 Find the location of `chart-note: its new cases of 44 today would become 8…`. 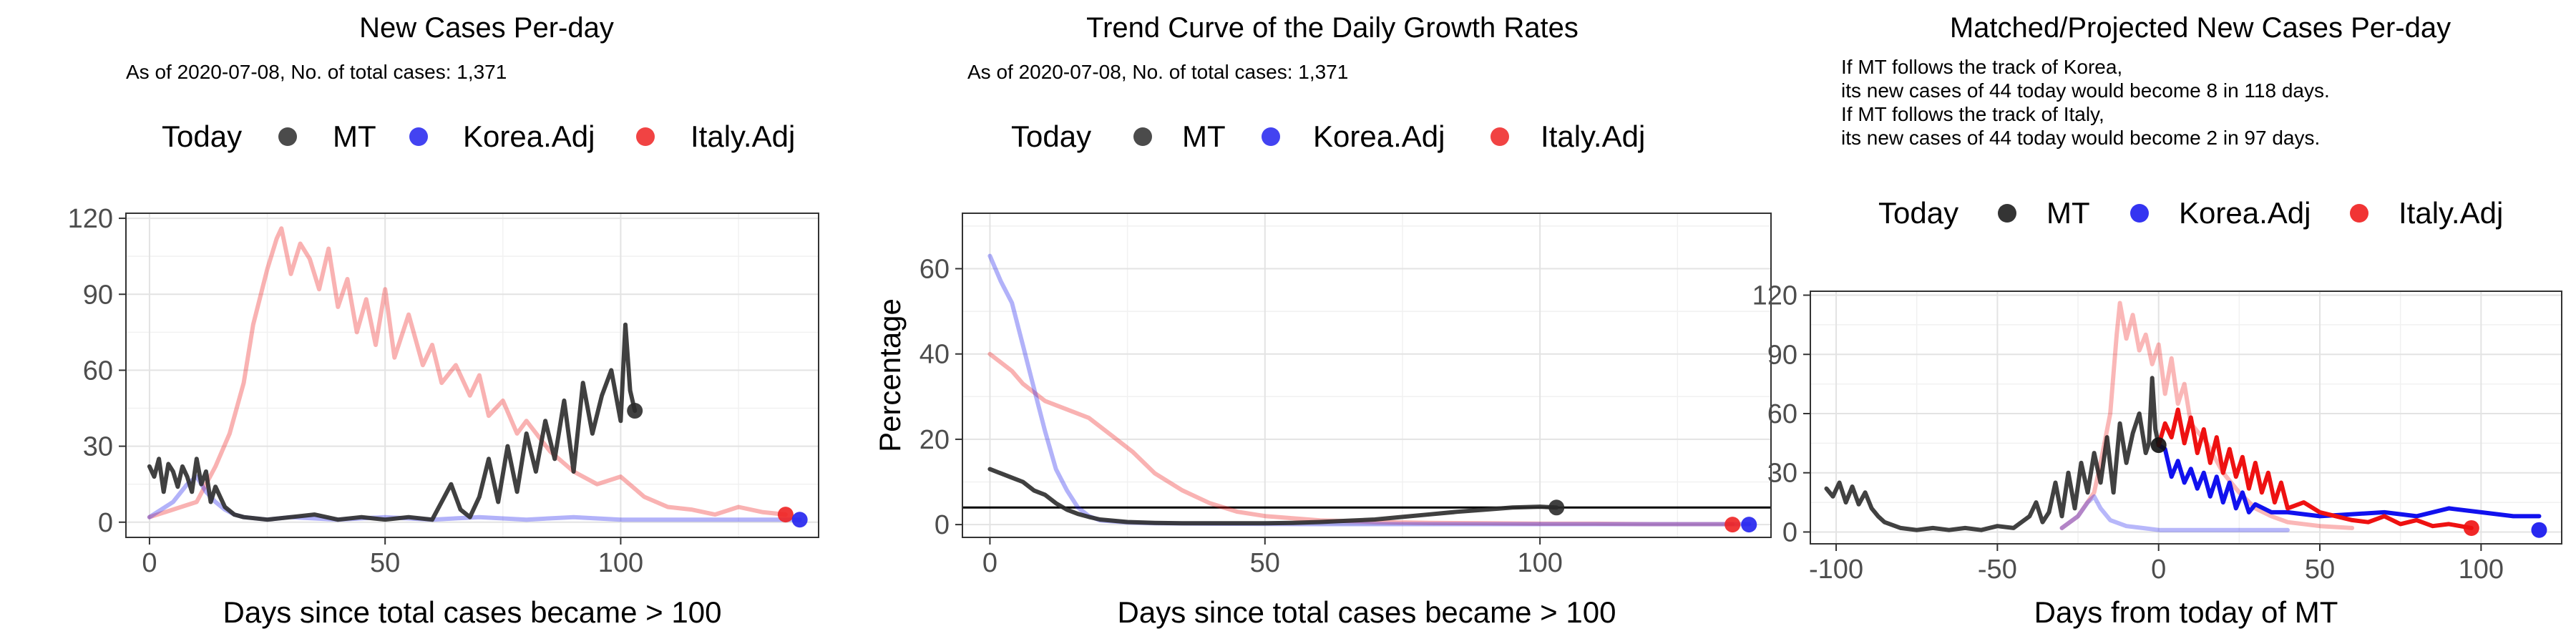

chart-note: its new cases of 44 today would become 8… is located at coordinates (2085, 90).